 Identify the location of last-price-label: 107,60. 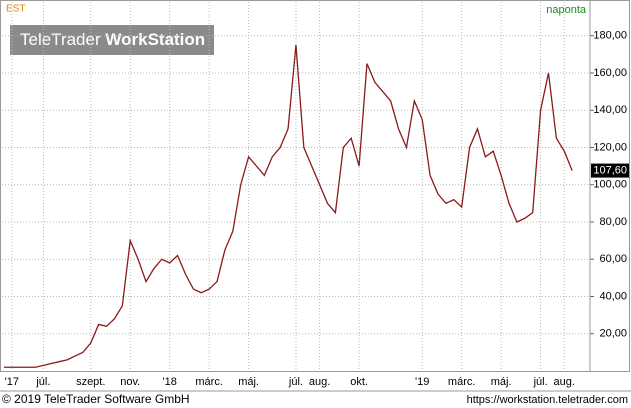
(610, 170).